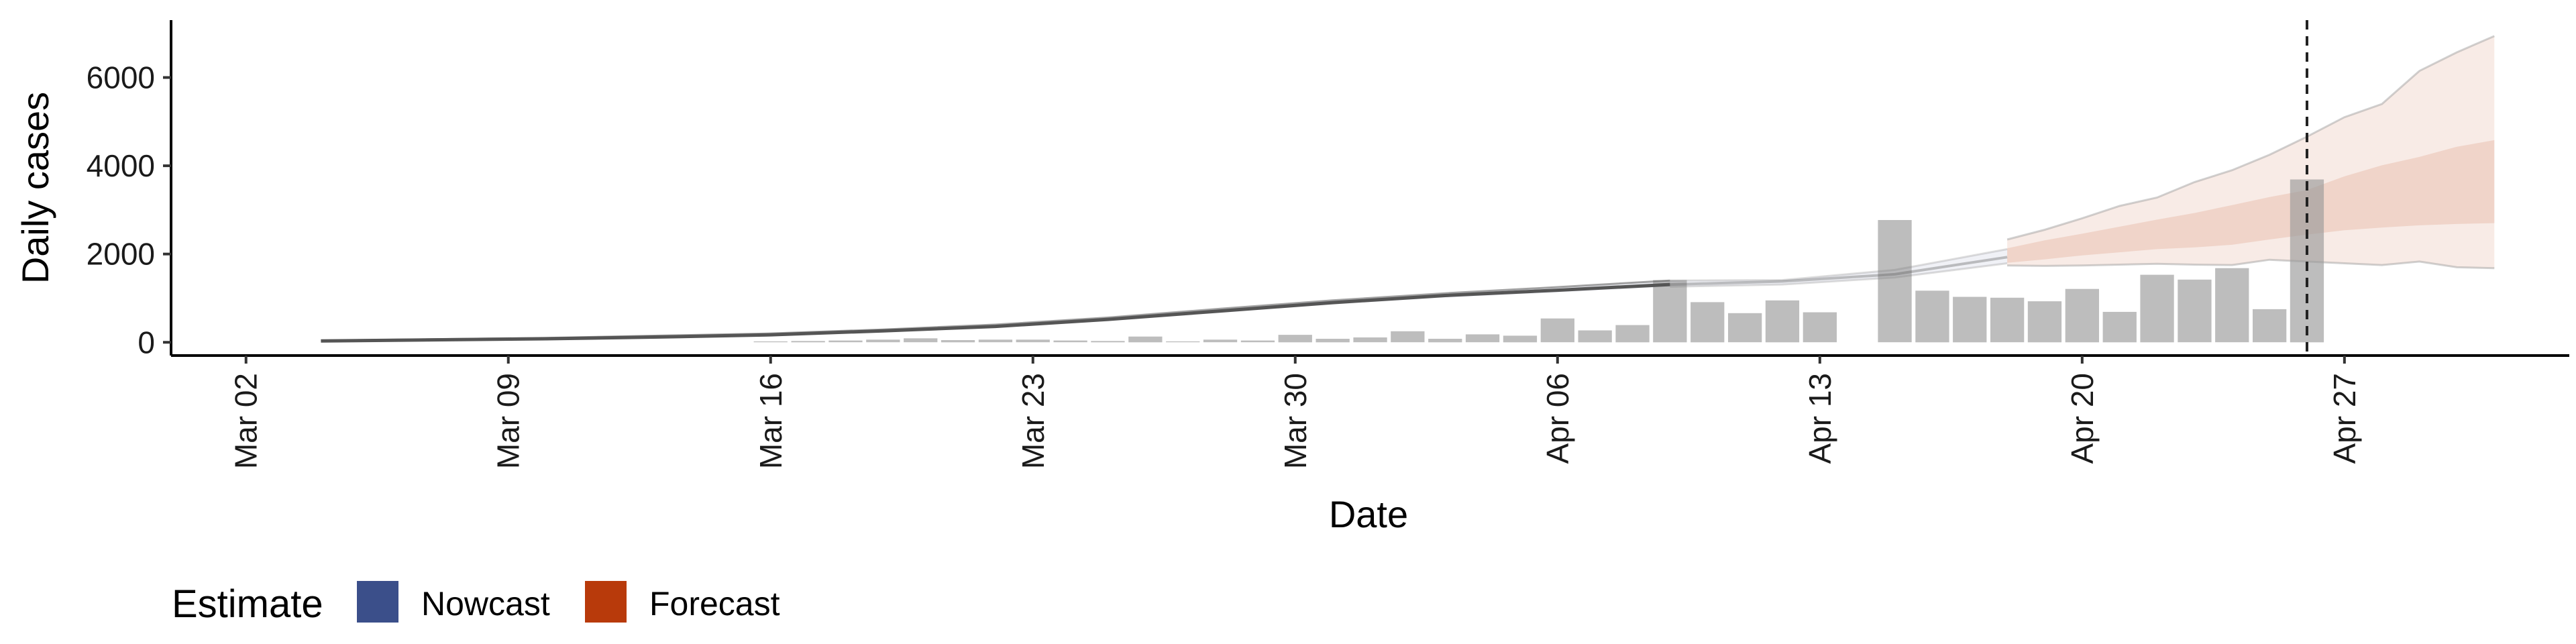 Image resolution: width=2576 pixels, height=644 pixels. Describe the element at coordinates (246, 421) in the screenshot. I see `x-tick-label: Mar 02` at that location.